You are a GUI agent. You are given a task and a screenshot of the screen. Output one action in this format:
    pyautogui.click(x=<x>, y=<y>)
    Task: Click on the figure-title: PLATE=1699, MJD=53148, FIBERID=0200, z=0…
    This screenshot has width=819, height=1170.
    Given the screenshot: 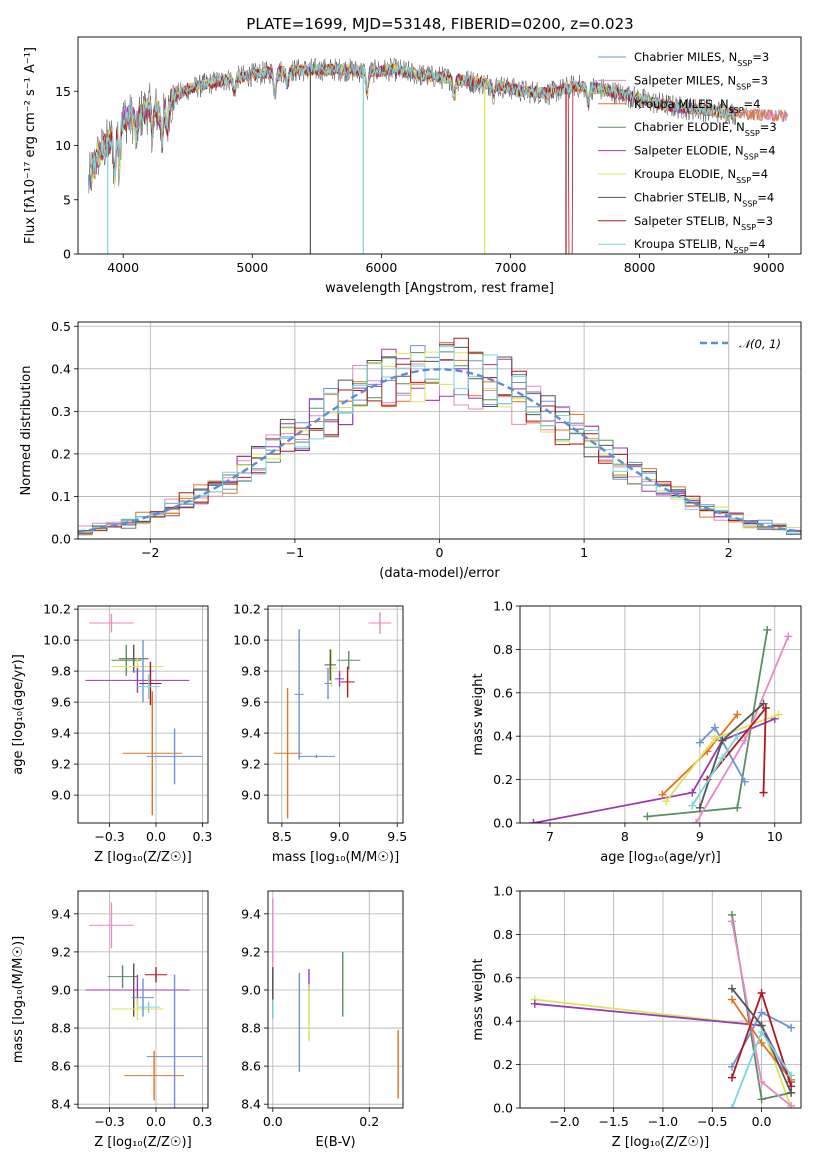 What is the action you would take?
    pyautogui.click(x=439, y=24)
    